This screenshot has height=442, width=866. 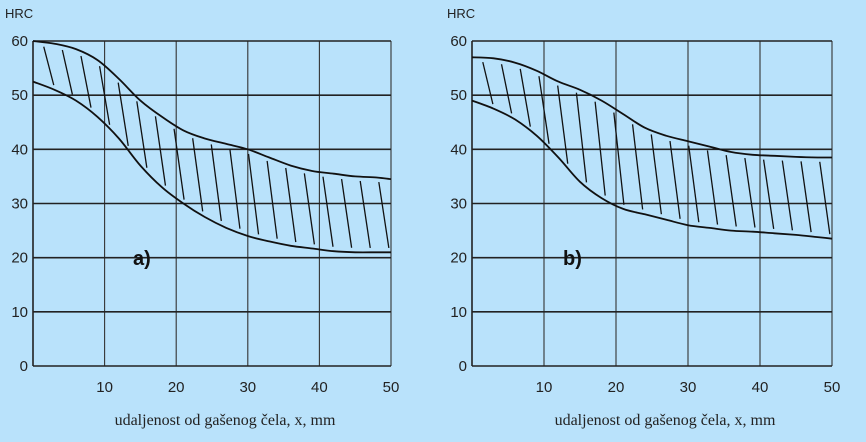 What do you see at coordinates (142, 259) in the screenshot?
I see `panel-label: a)` at bounding box center [142, 259].